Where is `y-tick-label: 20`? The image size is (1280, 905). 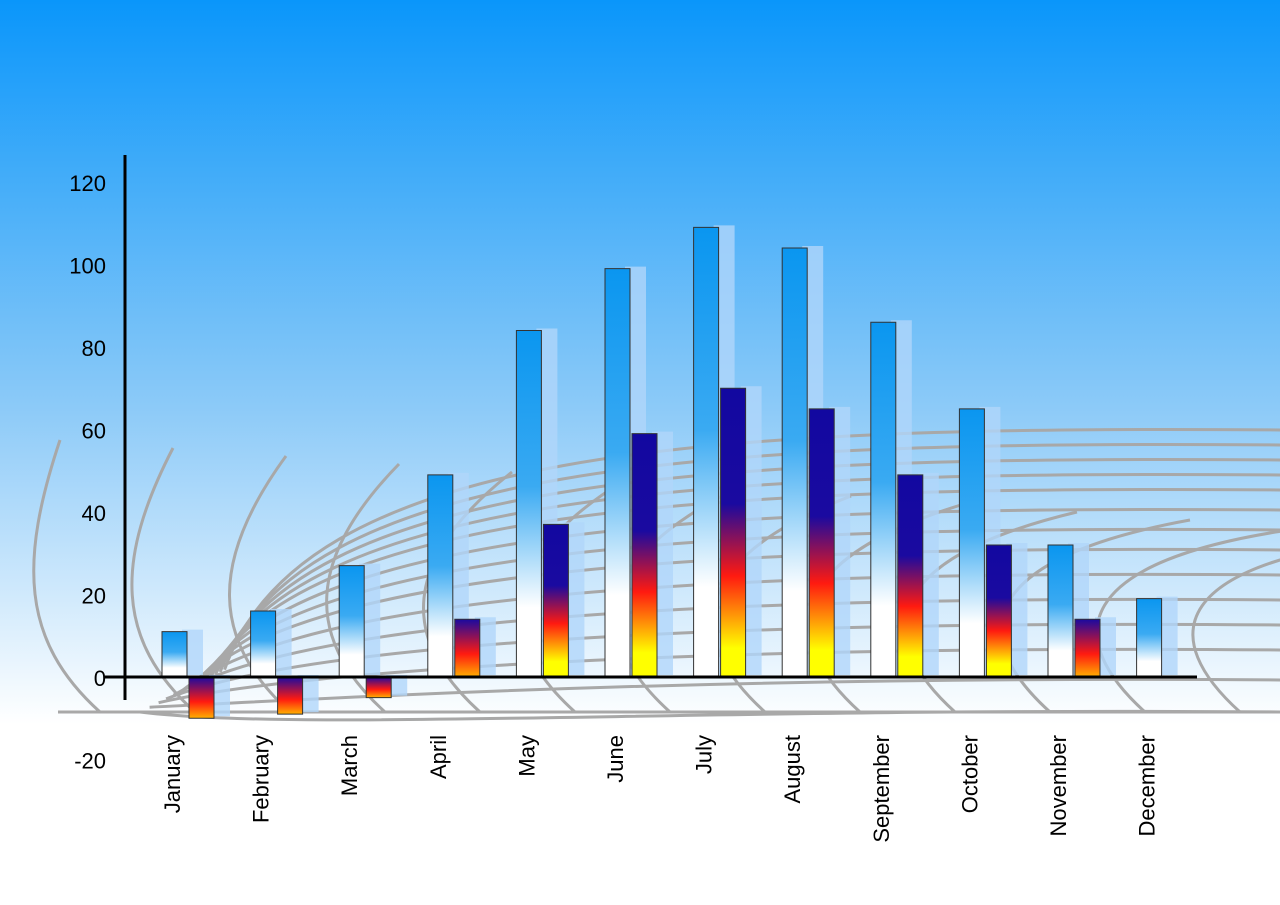 y-tick-label: 20 is located at coordinates (94, 596).